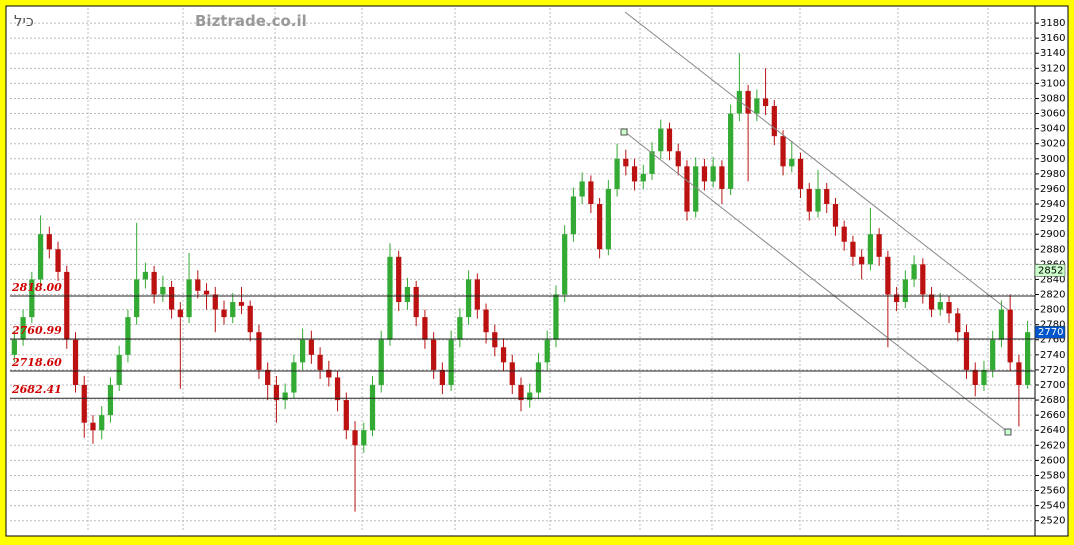 The height and width of the screenshot is (545, 1074). Describe the element at coordinates (1052, 129) in the screenshot. I see `y-tick-label: 3040` at that location.